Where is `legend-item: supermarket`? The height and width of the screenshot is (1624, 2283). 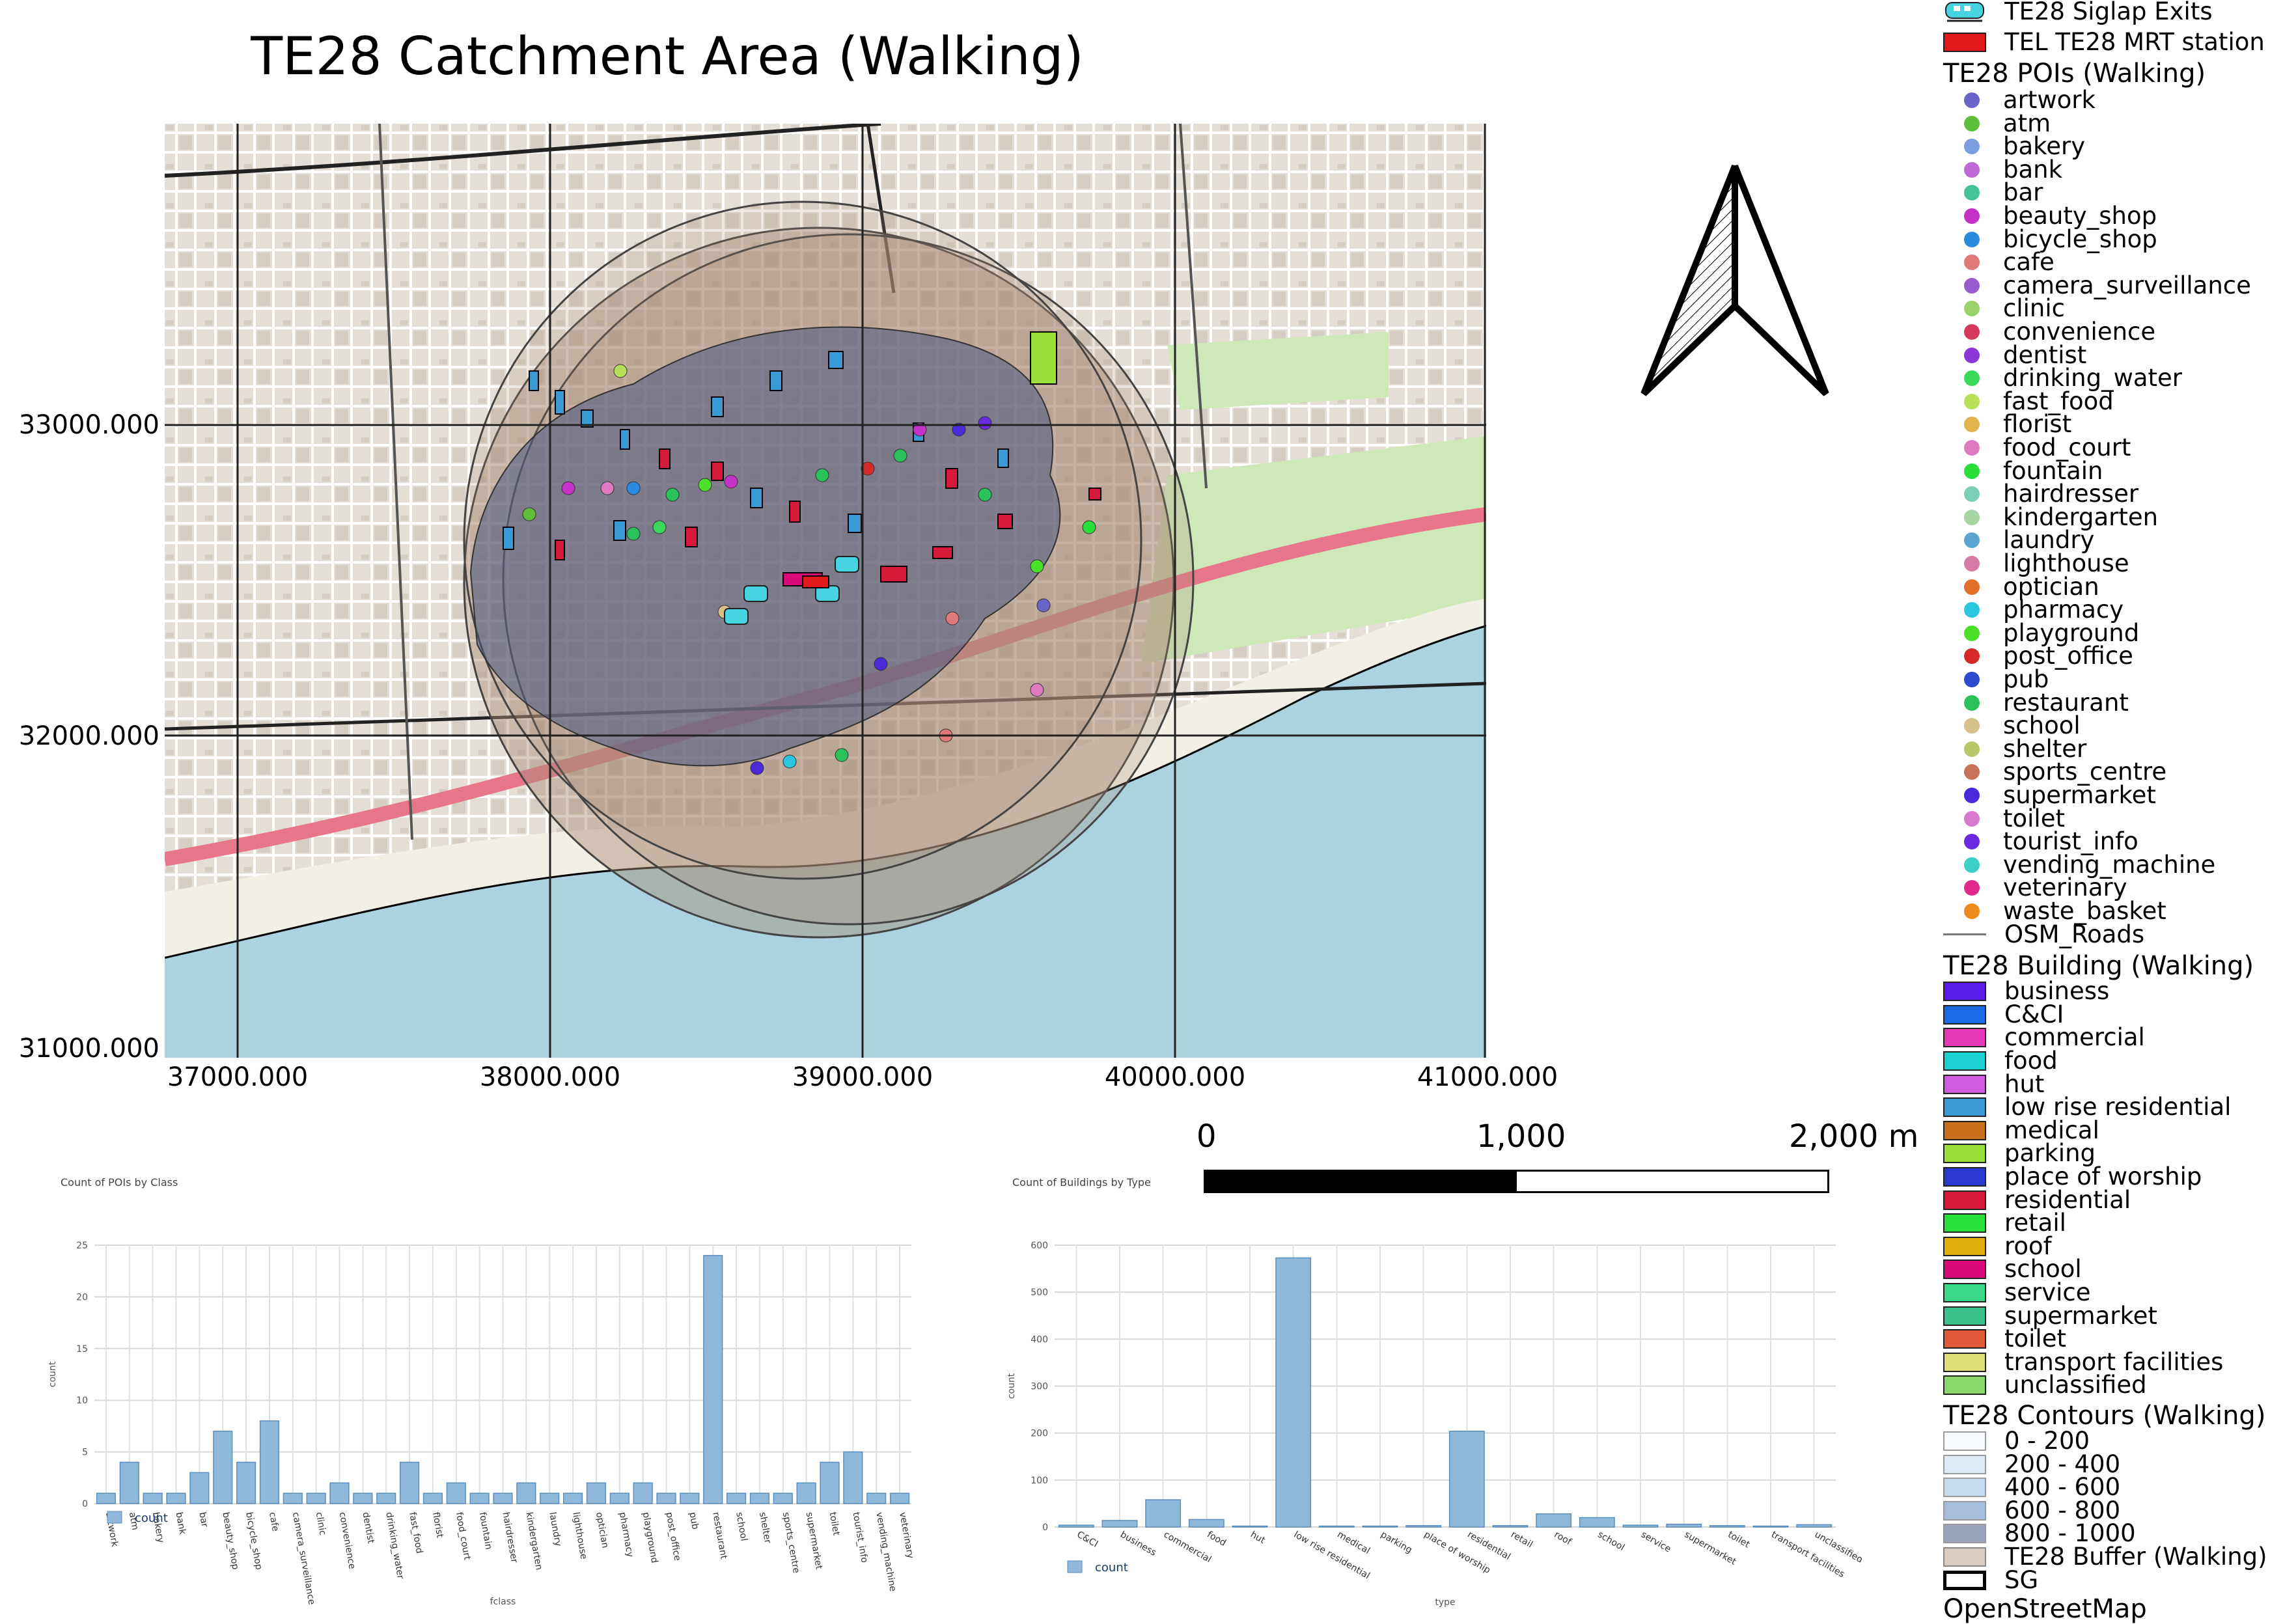
legend-item: supermarket is located at coordinates (2050, 1316).